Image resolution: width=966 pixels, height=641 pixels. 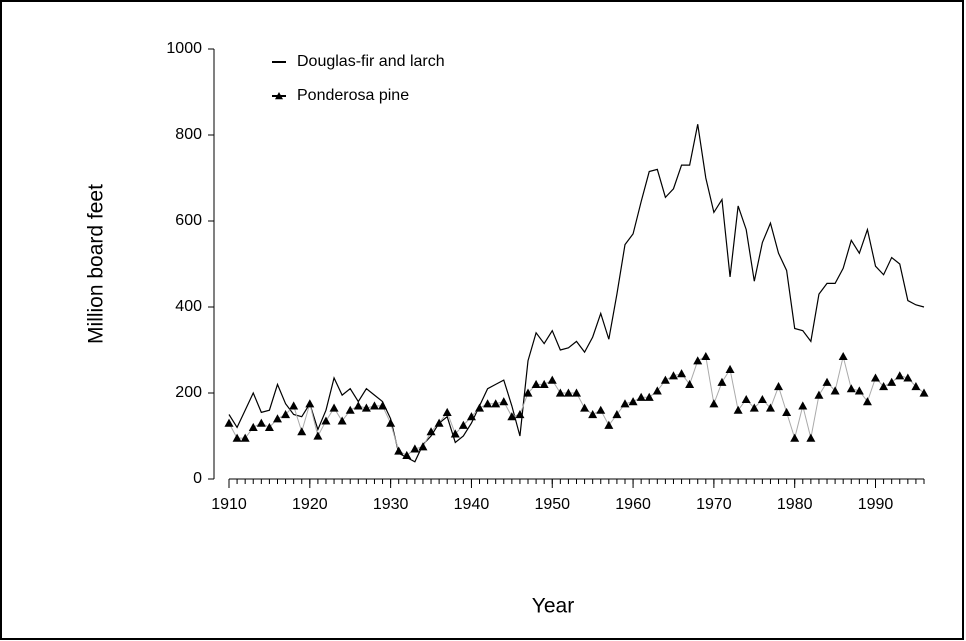 I want to click on x-tick-label: 1990, so click(x=876, y=504).